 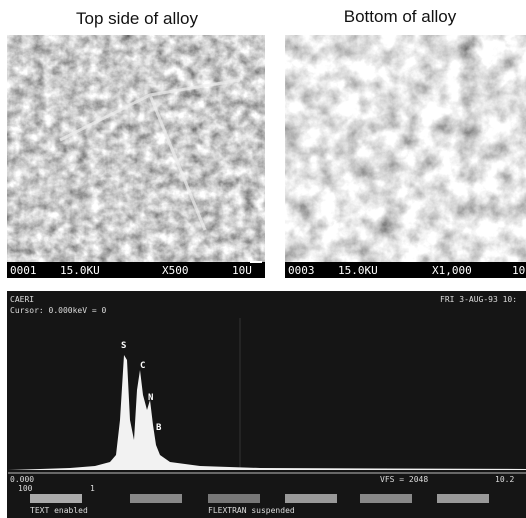 What do you see at coordinates (478, 299) in the screenshot?
I see `spectrum-date: FRI 3-AUG-93 10:` at bounding box center [478, 299].